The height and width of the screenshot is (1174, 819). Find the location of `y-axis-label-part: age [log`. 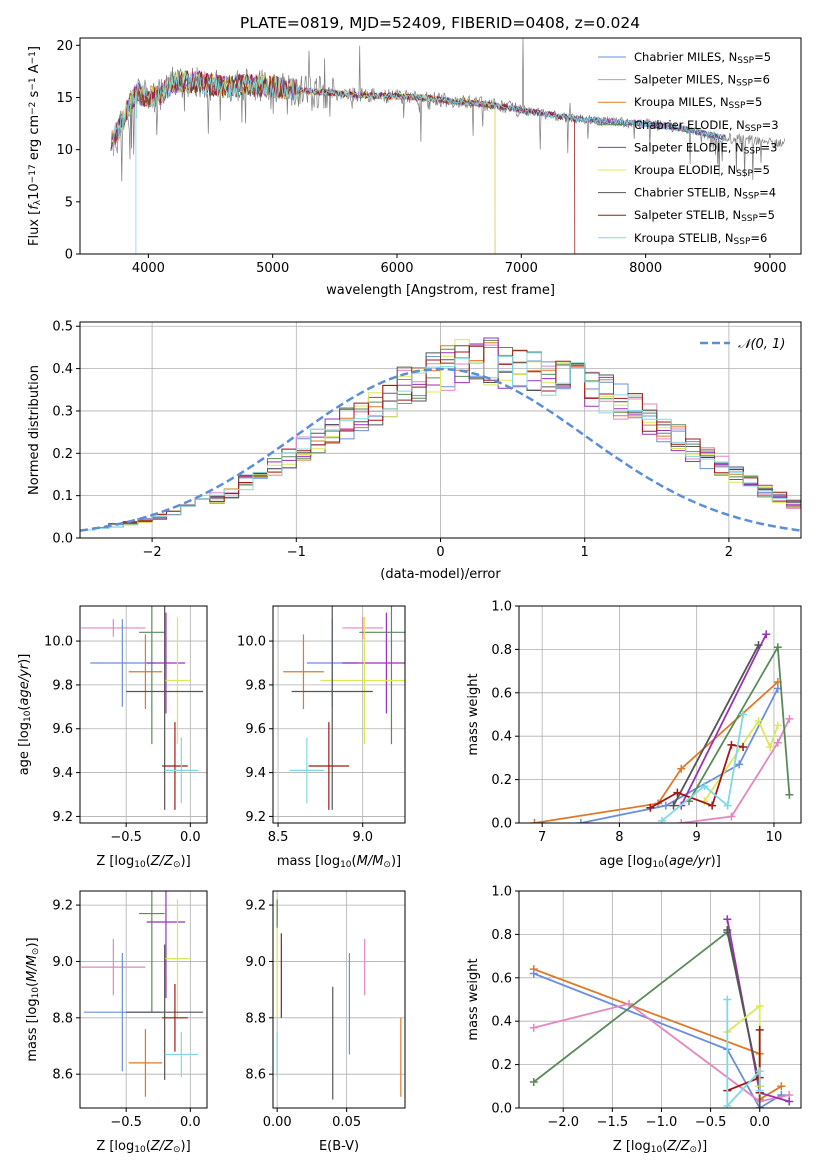

y-axis-label-part: age [log is located at coordinates (24, 748).